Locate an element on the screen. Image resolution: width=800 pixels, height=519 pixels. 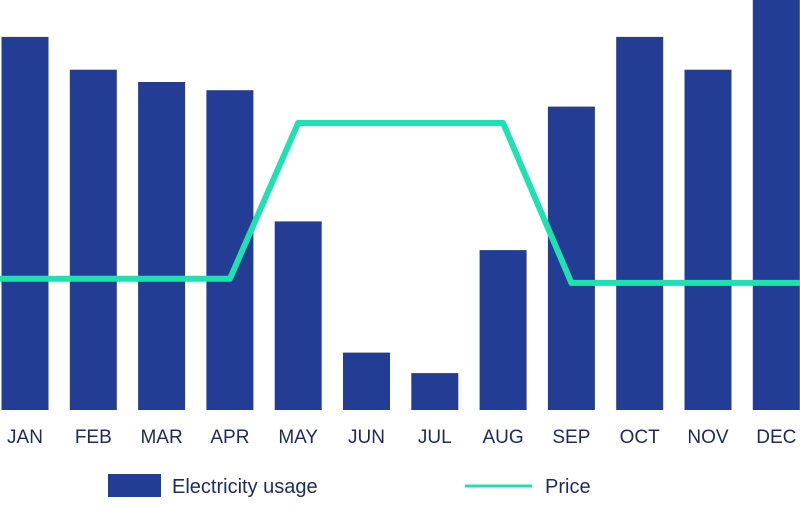
month-label-mar: MAR is located at coordinates (161, 437).